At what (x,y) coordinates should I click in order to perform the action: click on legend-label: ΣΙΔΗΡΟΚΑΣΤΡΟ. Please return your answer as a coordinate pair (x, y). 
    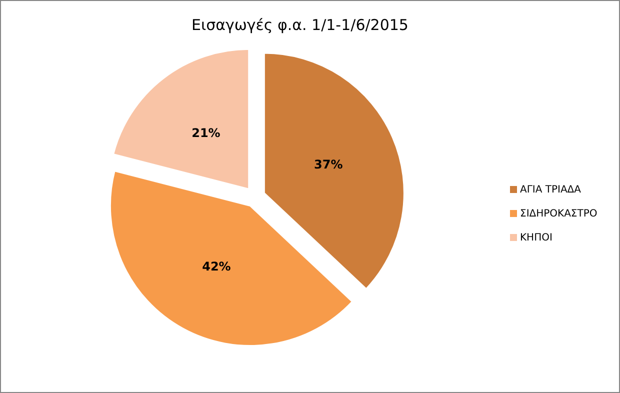
    Looking at the image, I should click on (559, 214).